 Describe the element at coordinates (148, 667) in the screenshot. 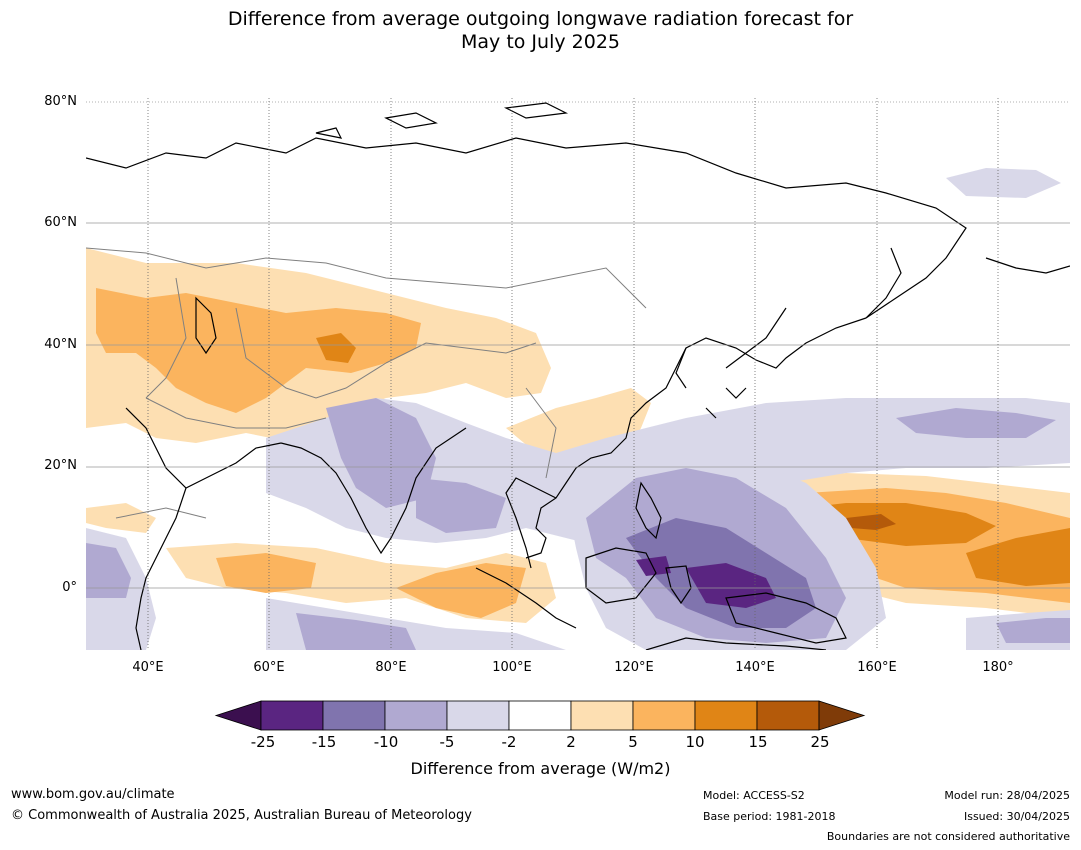

I see `lon-label-40e: 40°E` at that location.